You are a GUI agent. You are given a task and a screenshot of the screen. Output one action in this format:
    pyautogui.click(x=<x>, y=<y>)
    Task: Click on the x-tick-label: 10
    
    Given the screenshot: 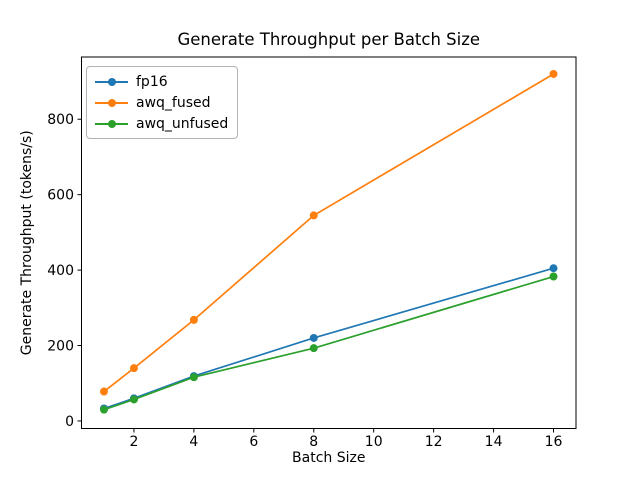 What is the action you would take?
    pyautogui.click(x=374, y=442)
    